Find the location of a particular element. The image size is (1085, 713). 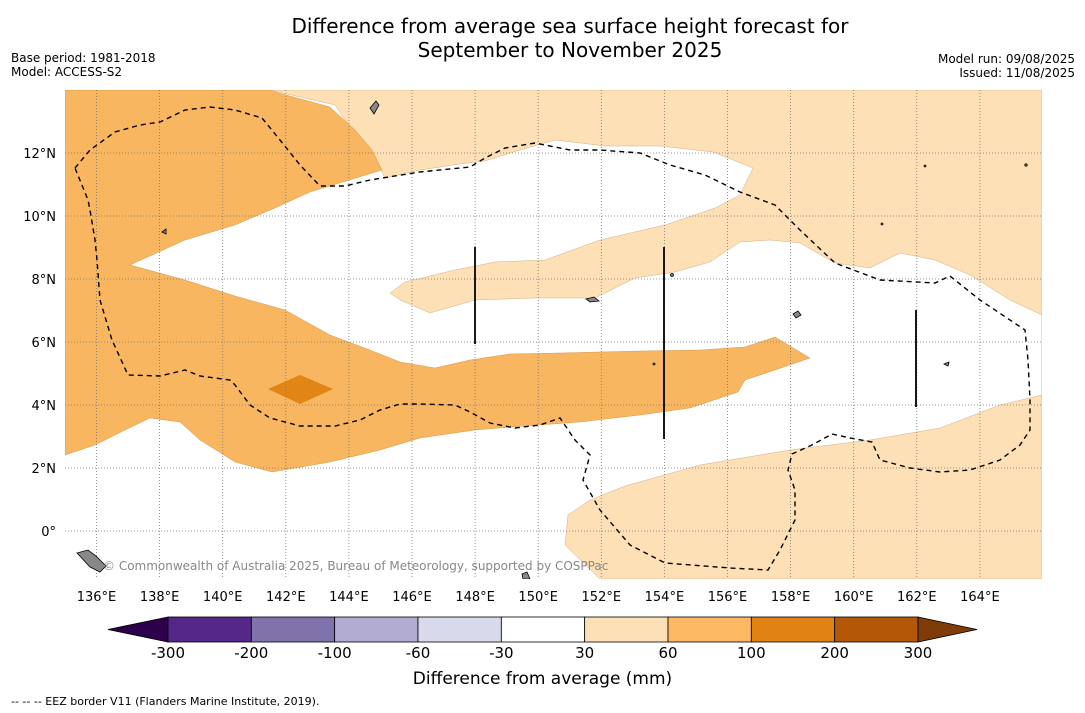

y-tick-label: 10°N is located at coordinates (39, 217).